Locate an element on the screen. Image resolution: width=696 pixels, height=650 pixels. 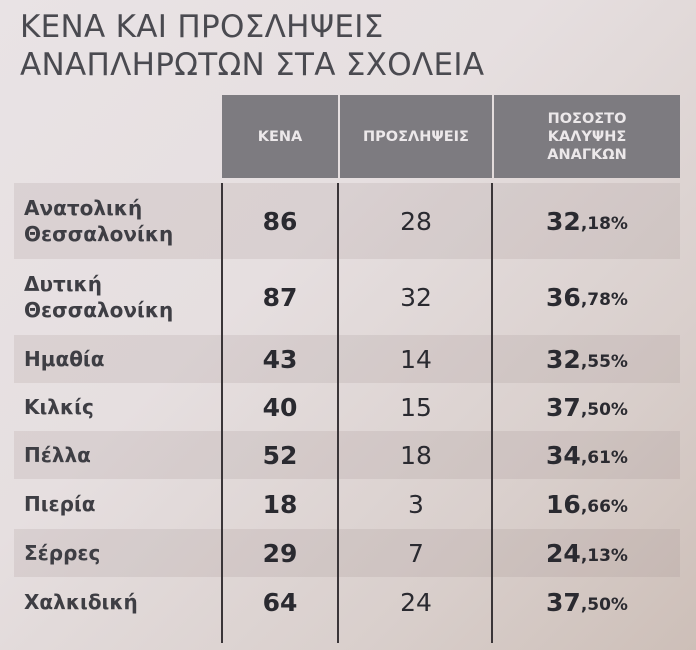
kena-value: 87 is located at coordinates (280, 297).